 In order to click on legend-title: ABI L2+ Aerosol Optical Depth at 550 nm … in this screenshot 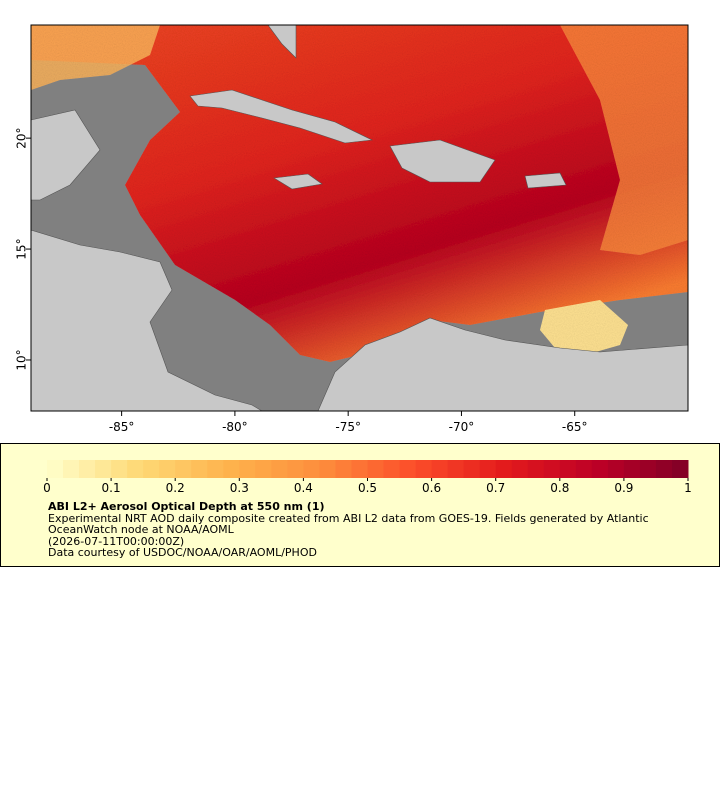, I will do `click(186, 506)`.